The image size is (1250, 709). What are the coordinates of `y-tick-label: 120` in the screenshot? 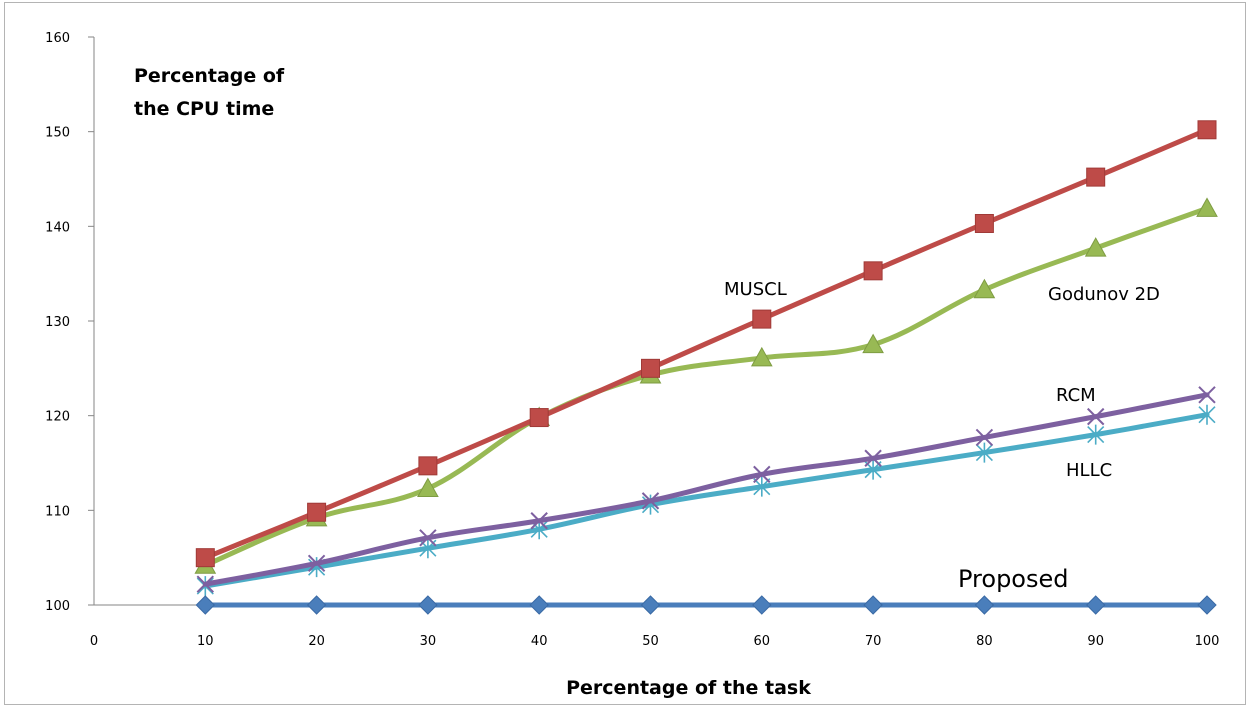 It's located at (57, 417).